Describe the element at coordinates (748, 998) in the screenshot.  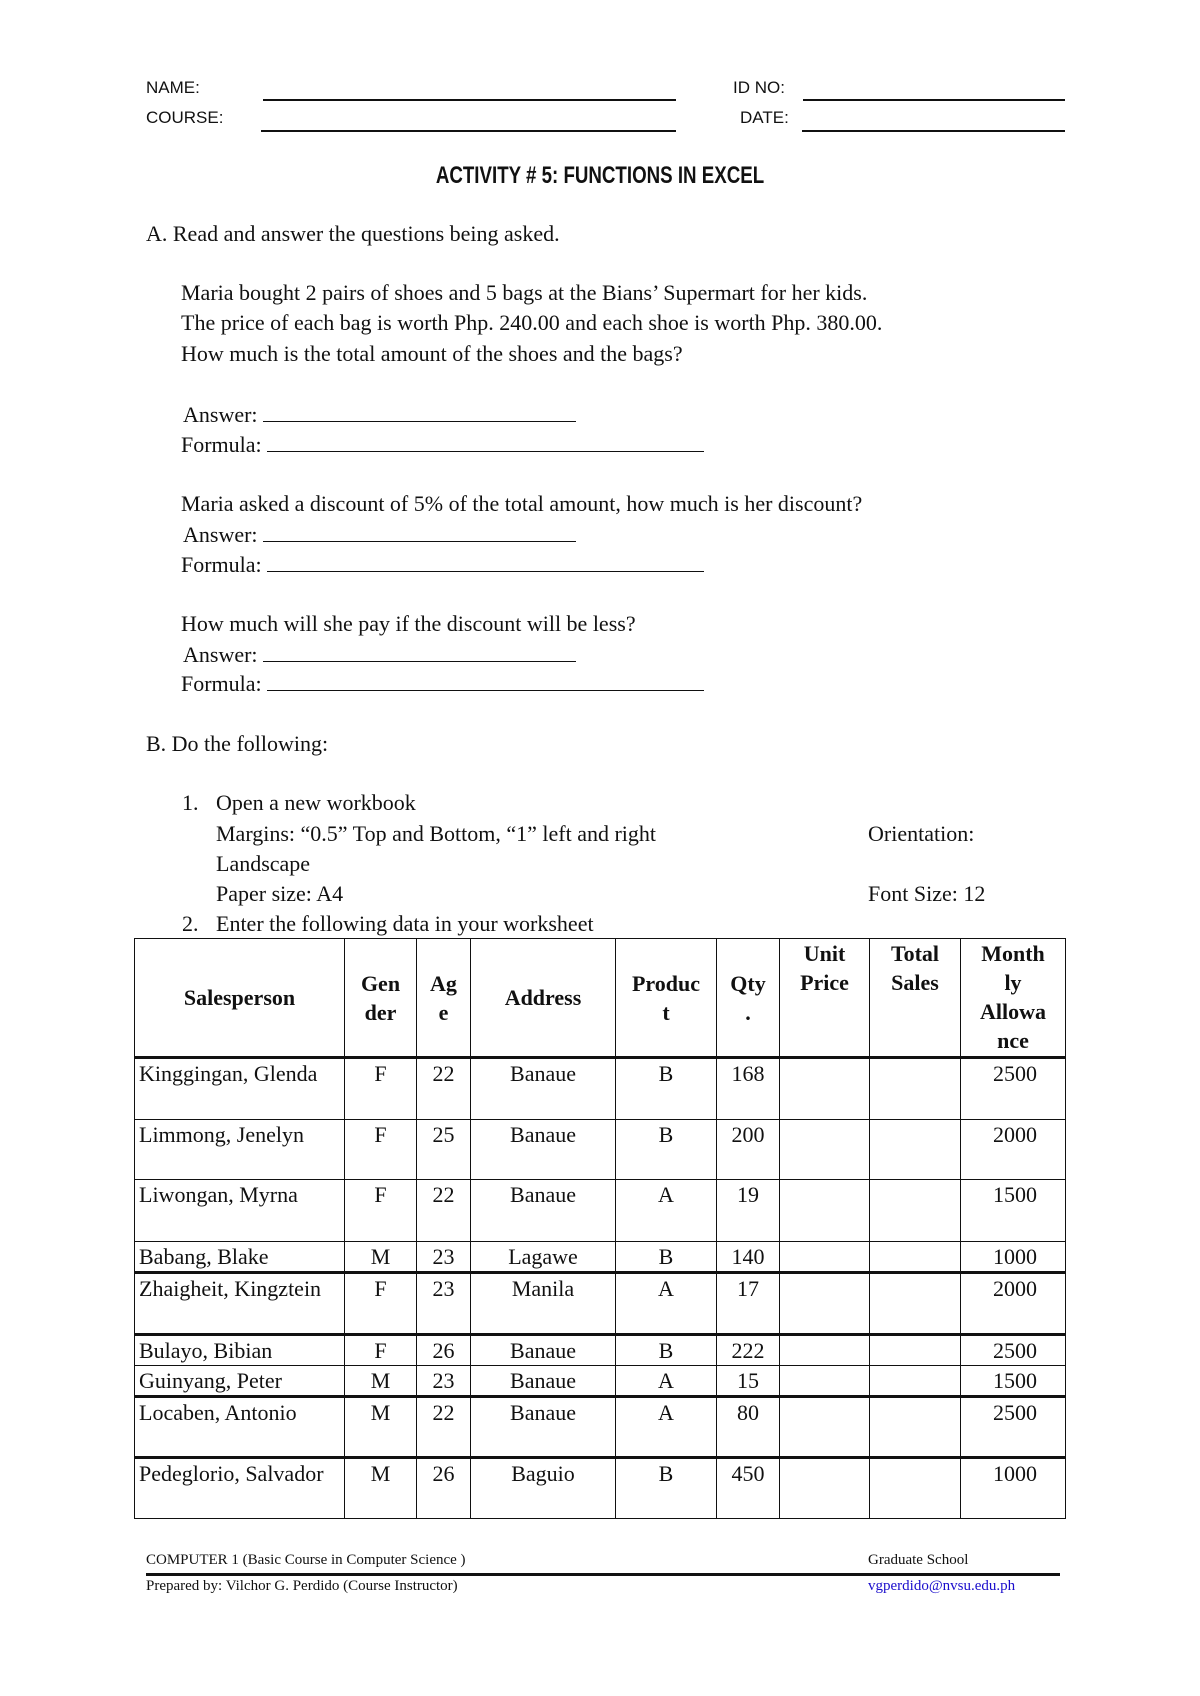
I see `column-header-qty: Qty .` at that location.